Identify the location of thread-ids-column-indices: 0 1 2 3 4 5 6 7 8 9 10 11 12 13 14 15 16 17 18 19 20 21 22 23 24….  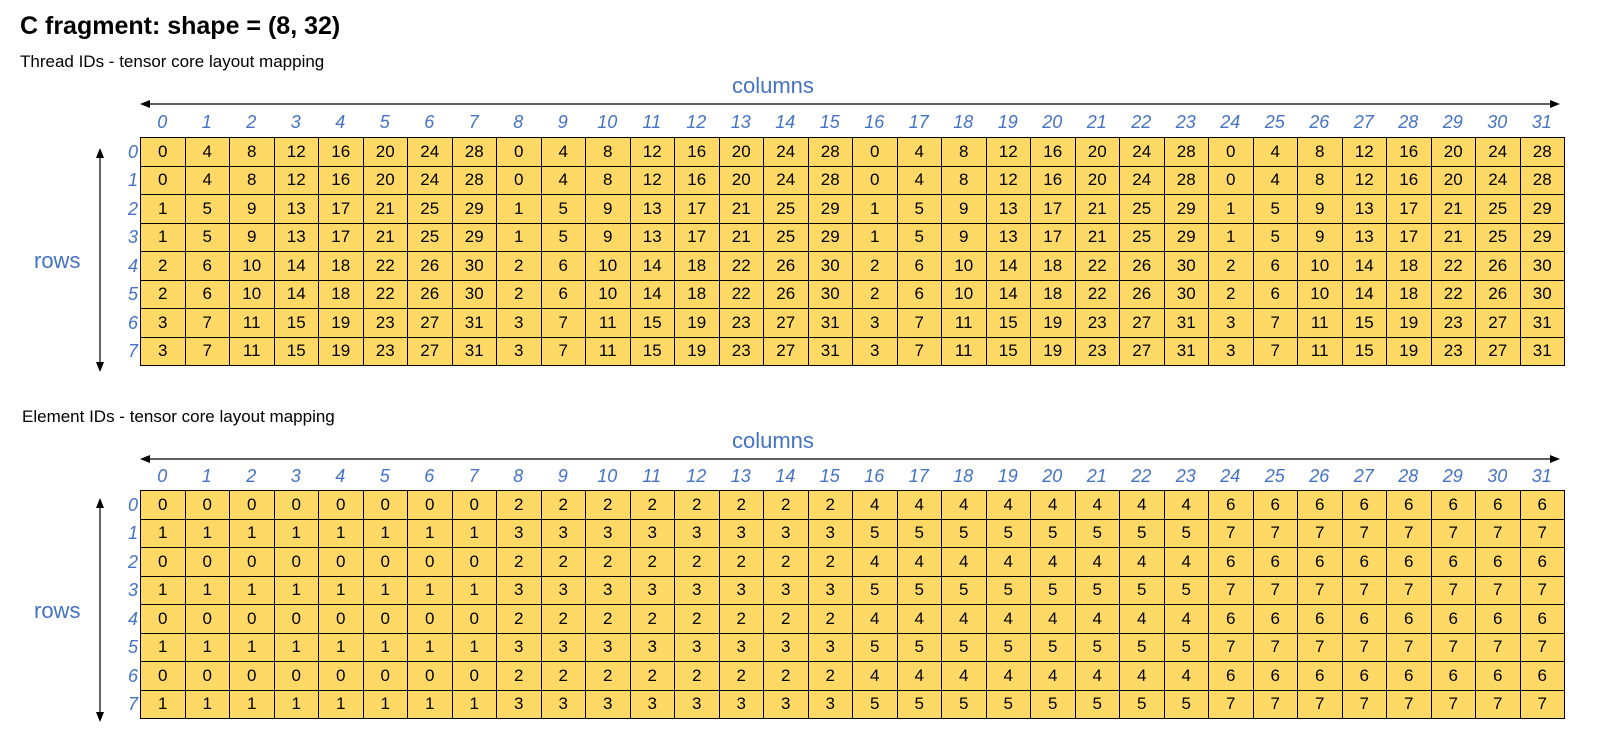
(852, 122).